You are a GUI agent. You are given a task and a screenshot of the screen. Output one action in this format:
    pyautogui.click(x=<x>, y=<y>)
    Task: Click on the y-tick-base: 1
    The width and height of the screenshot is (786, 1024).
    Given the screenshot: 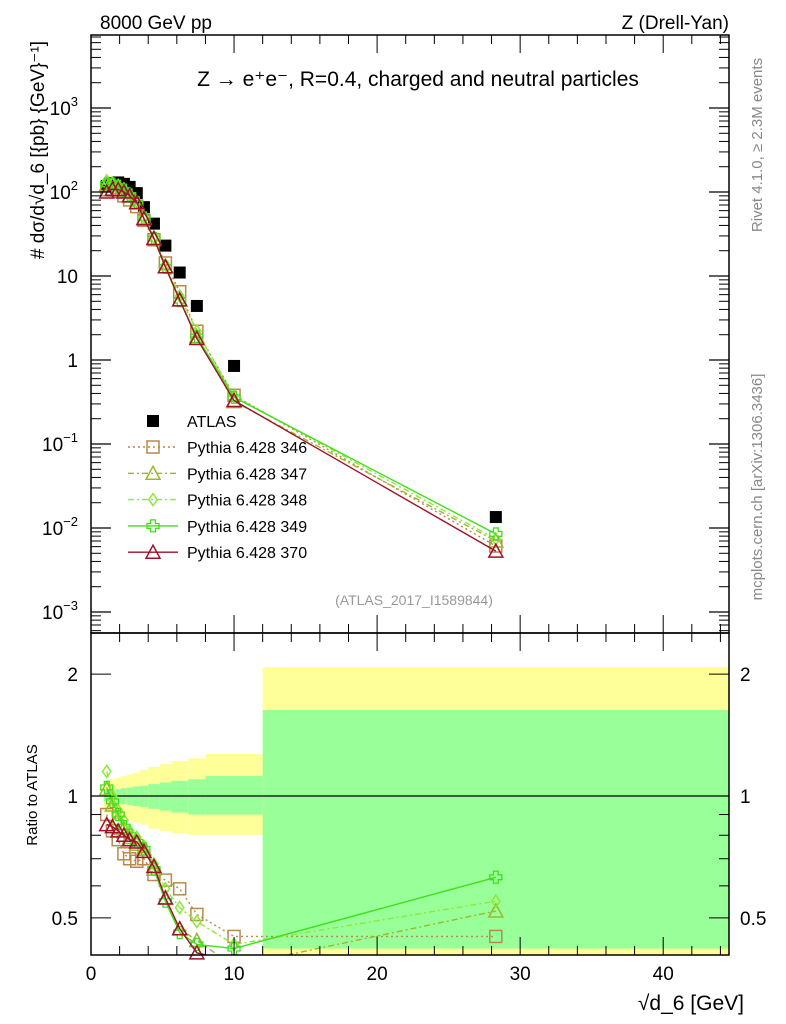 What is the action you would take?
    pyautogui.click(x=72, y=361)
    